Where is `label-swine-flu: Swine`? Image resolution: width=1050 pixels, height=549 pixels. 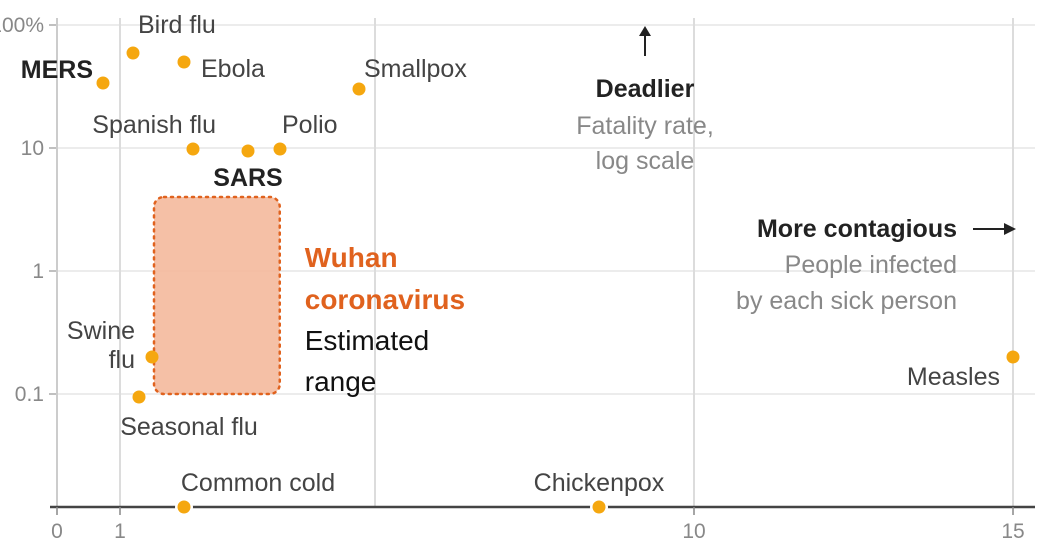 label-swine-flu: Swine is located at coordinates (101, 331).